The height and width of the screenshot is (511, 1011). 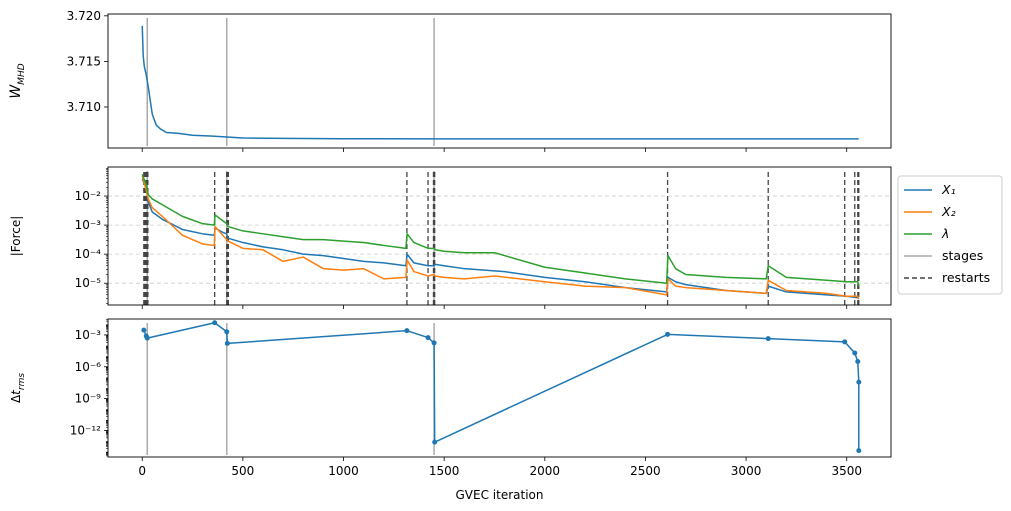 I want to click on y-tick-label: 10⁻¹², so click(x=85, y=430).